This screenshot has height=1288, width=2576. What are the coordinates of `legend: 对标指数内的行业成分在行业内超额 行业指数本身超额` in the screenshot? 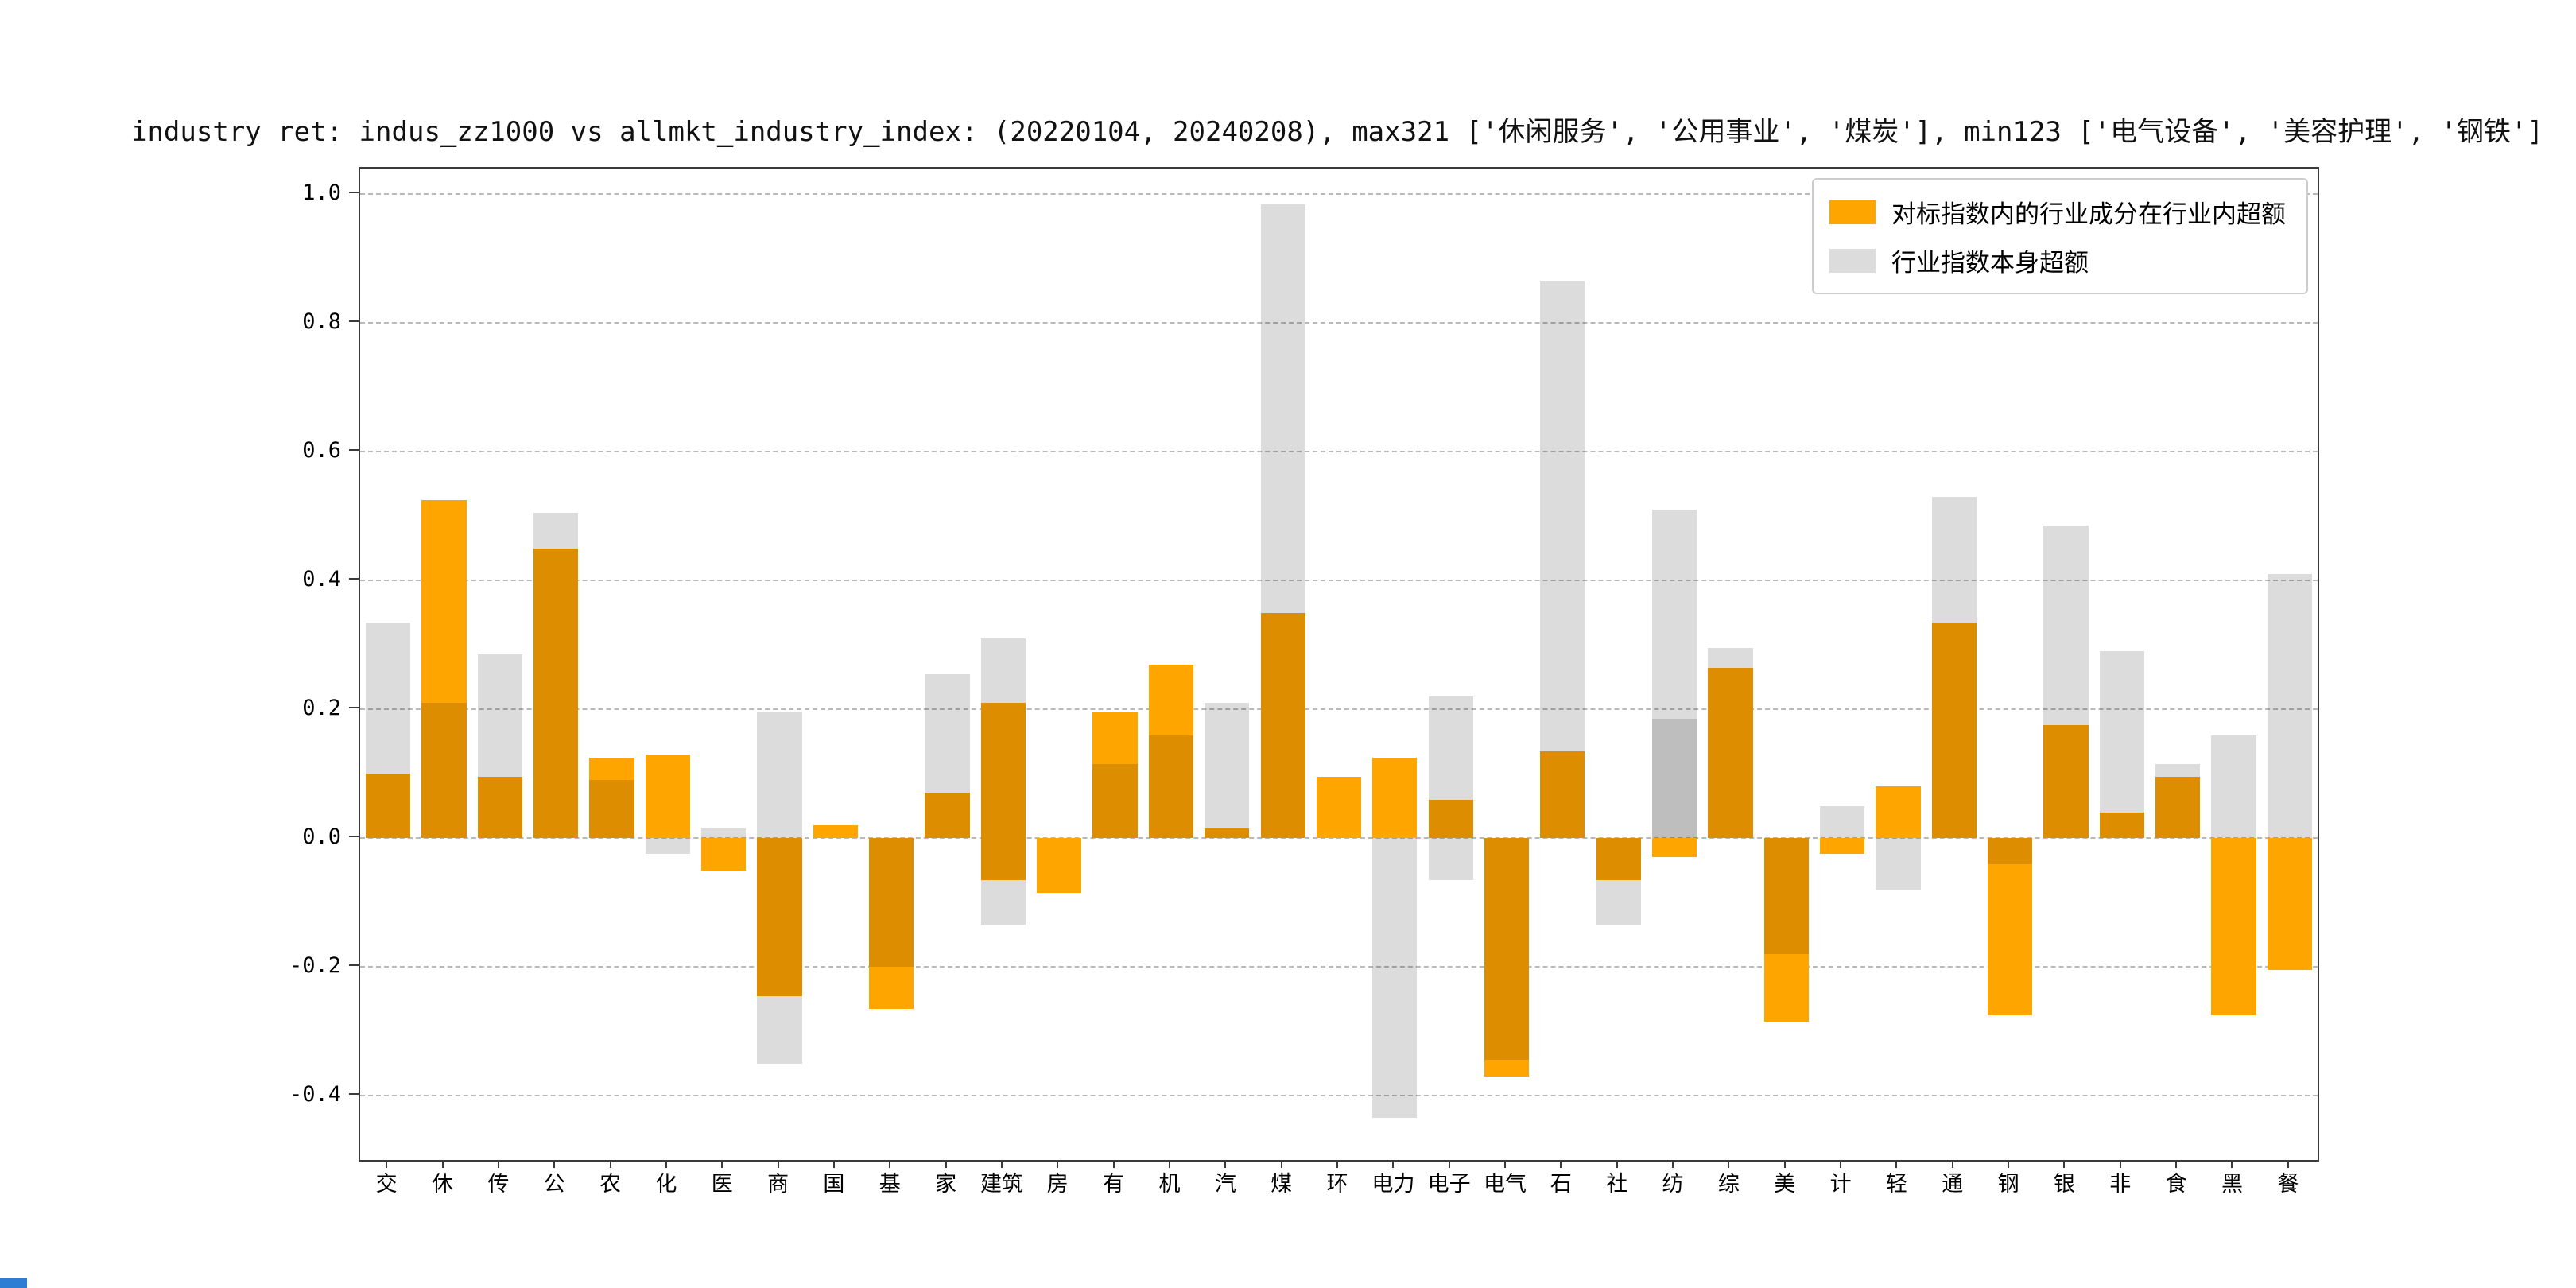 It's located at (2060, 236).